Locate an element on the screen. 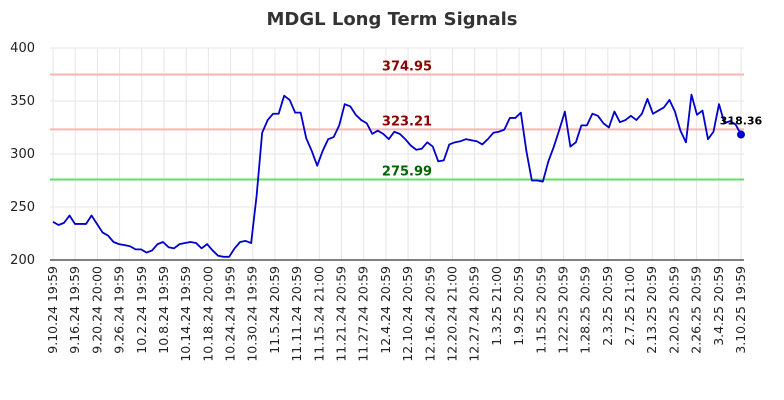  x-tick-label: 11.15.24 21:00 is located at coordinates (318, 314).